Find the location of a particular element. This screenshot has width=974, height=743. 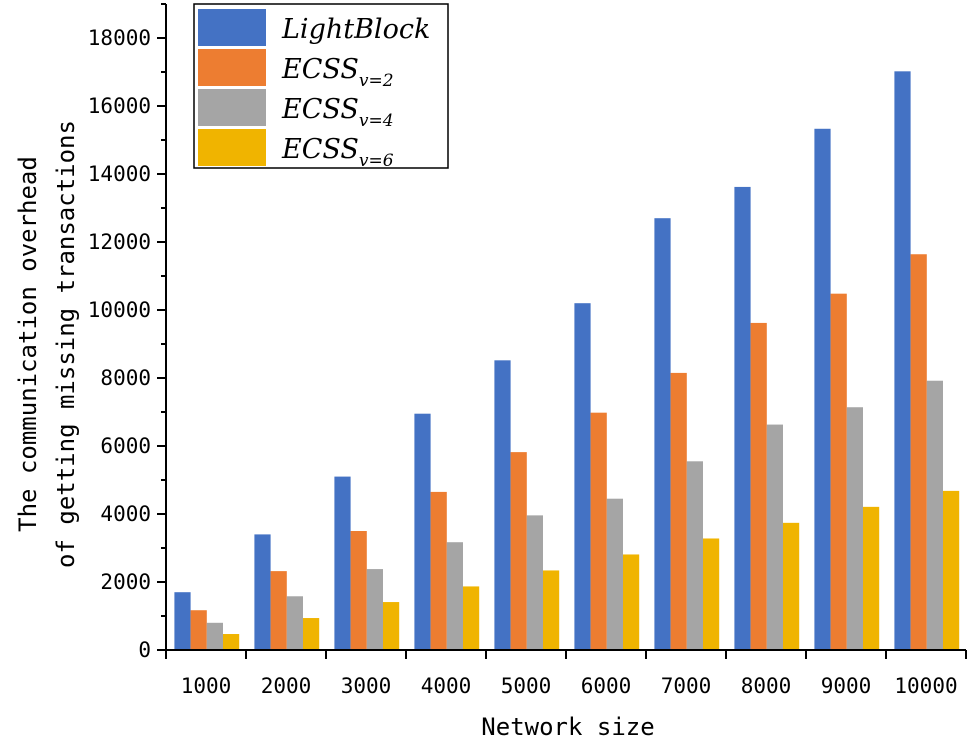

x-tick-label-2000: 2000 is located at coordinates (286, 686).